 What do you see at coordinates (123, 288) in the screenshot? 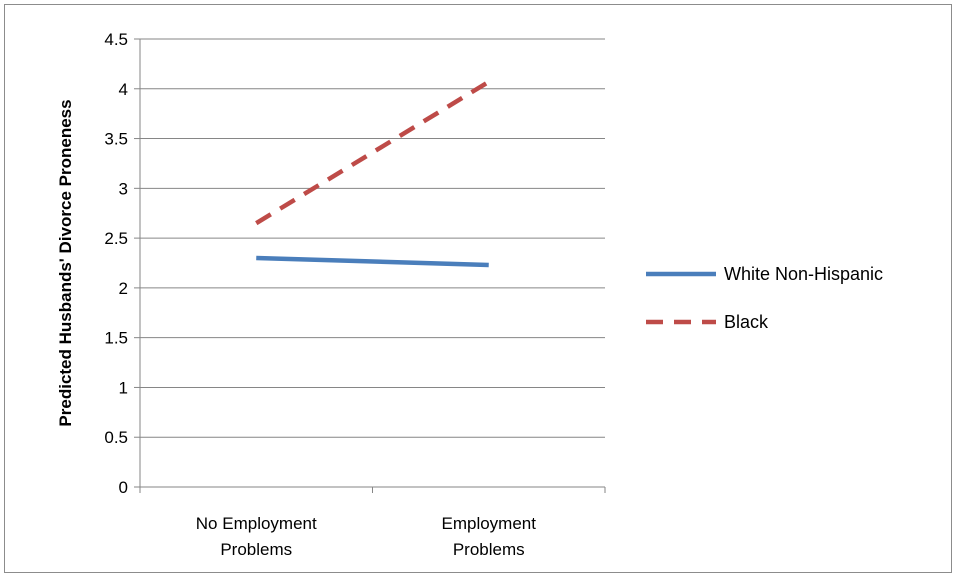
I see `y-tick-label: 2` at bounding box center [123, 288].